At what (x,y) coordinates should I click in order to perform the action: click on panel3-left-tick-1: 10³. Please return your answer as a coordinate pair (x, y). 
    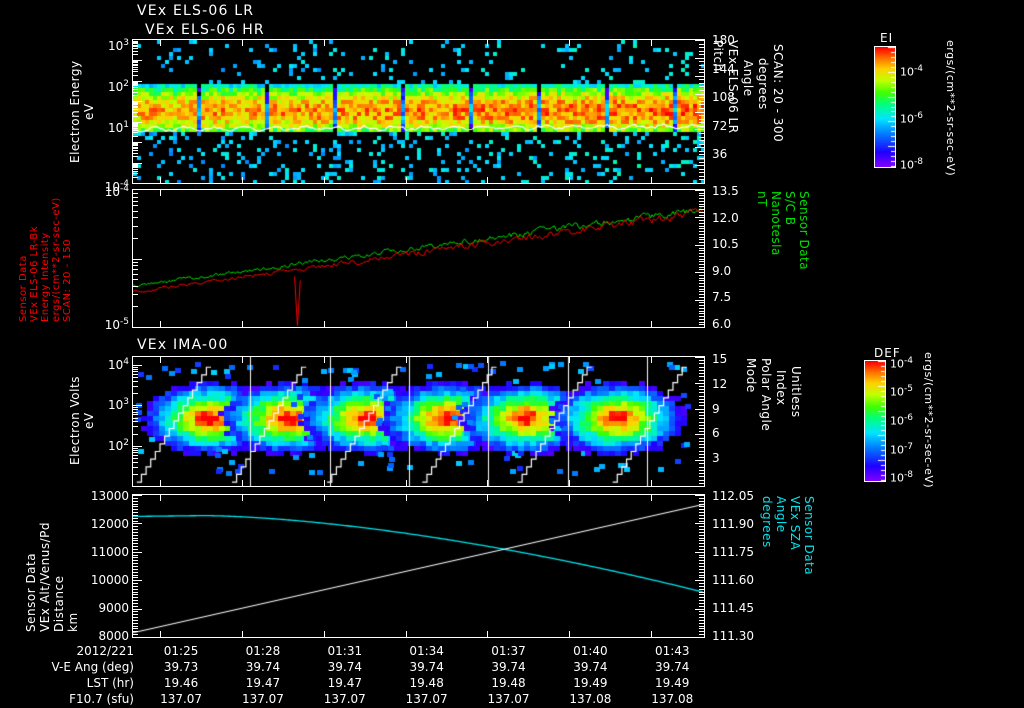
    Looking at the image, I should click on (118, 405).